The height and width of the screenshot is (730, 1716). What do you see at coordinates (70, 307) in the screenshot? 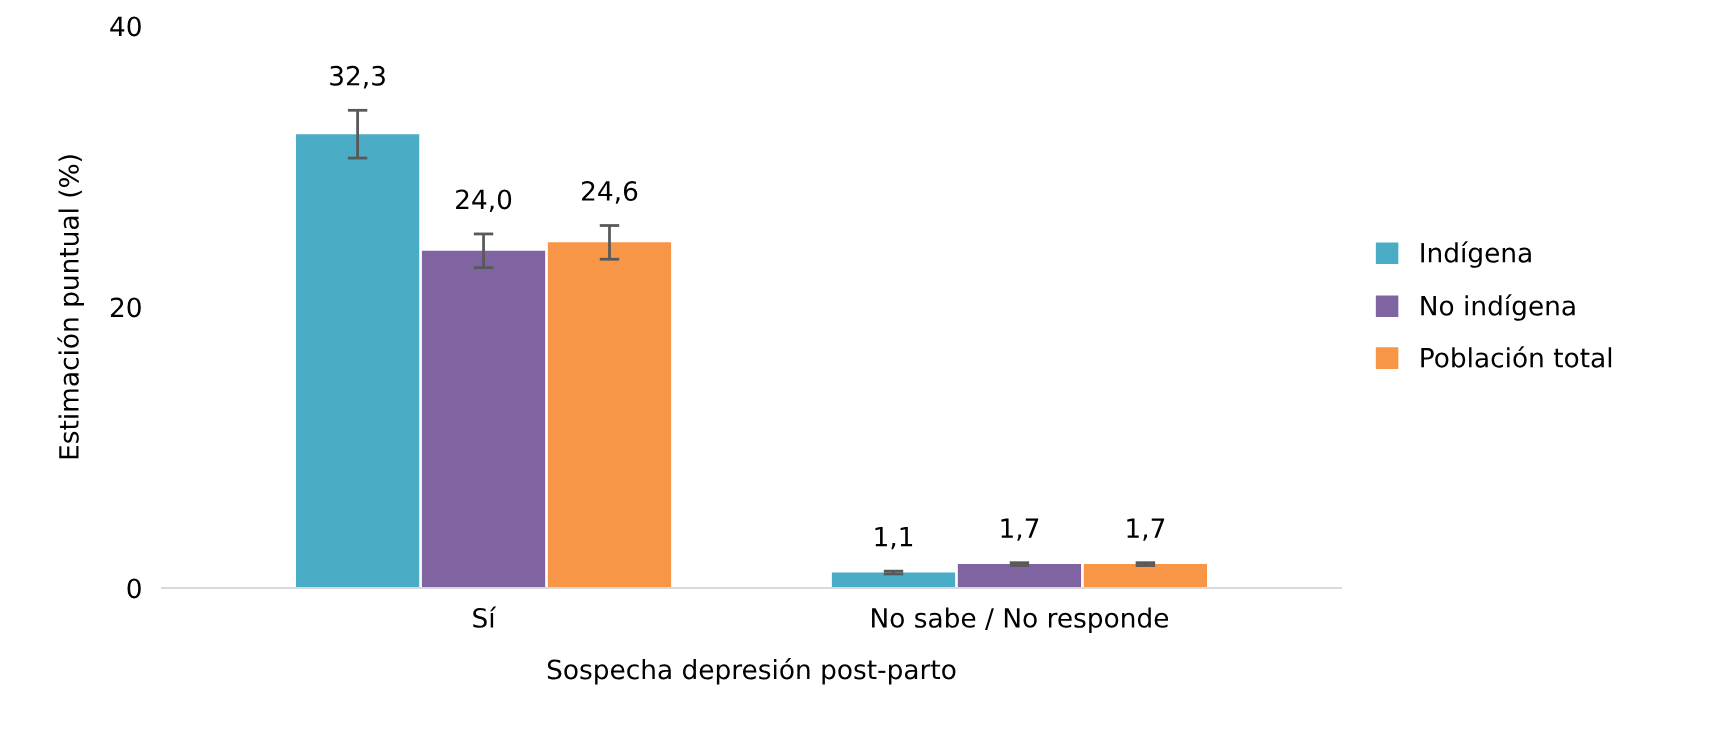
I see `y-axis-title: Estimación puntual (%)` at bounding box center [70, 307].